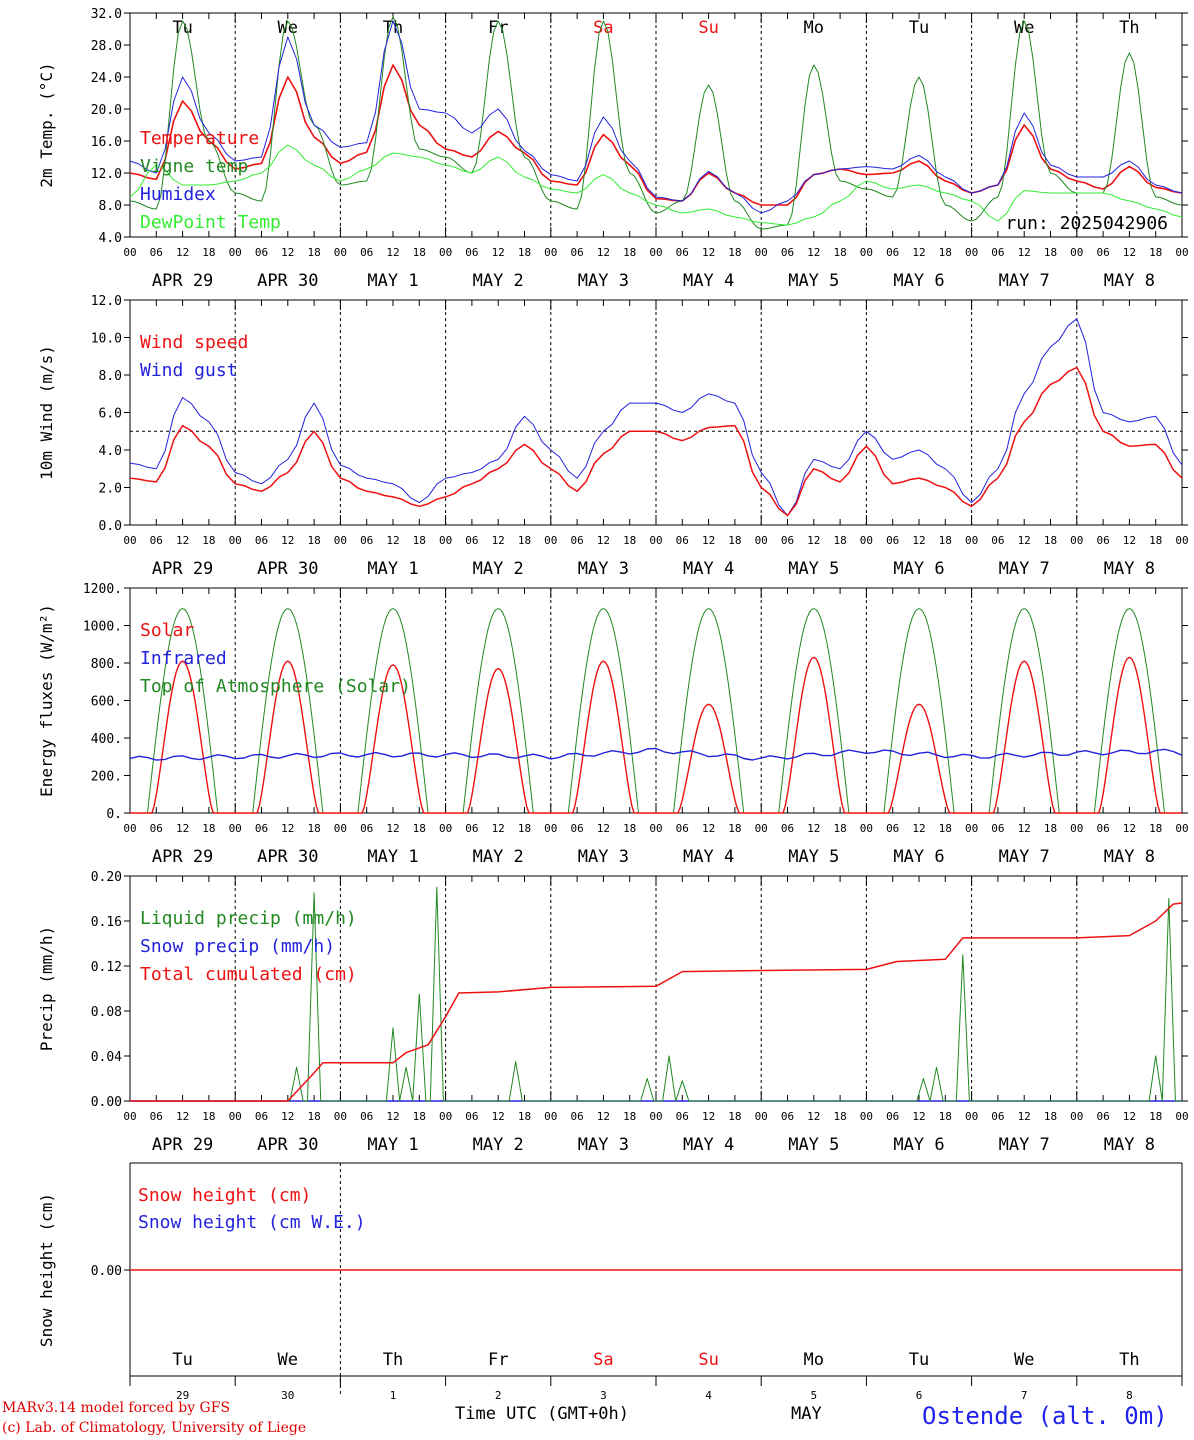 The image size is (1194, 1440). I want to click on date-label: MAY 3, so click(603, 281).